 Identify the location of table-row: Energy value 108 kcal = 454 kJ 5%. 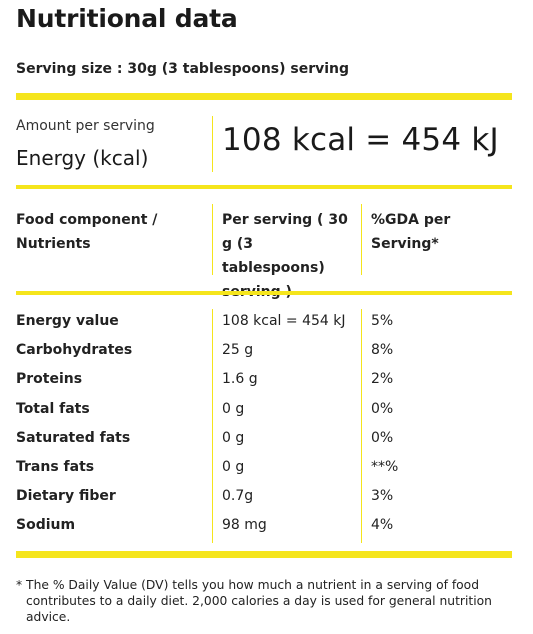
(266, 324).